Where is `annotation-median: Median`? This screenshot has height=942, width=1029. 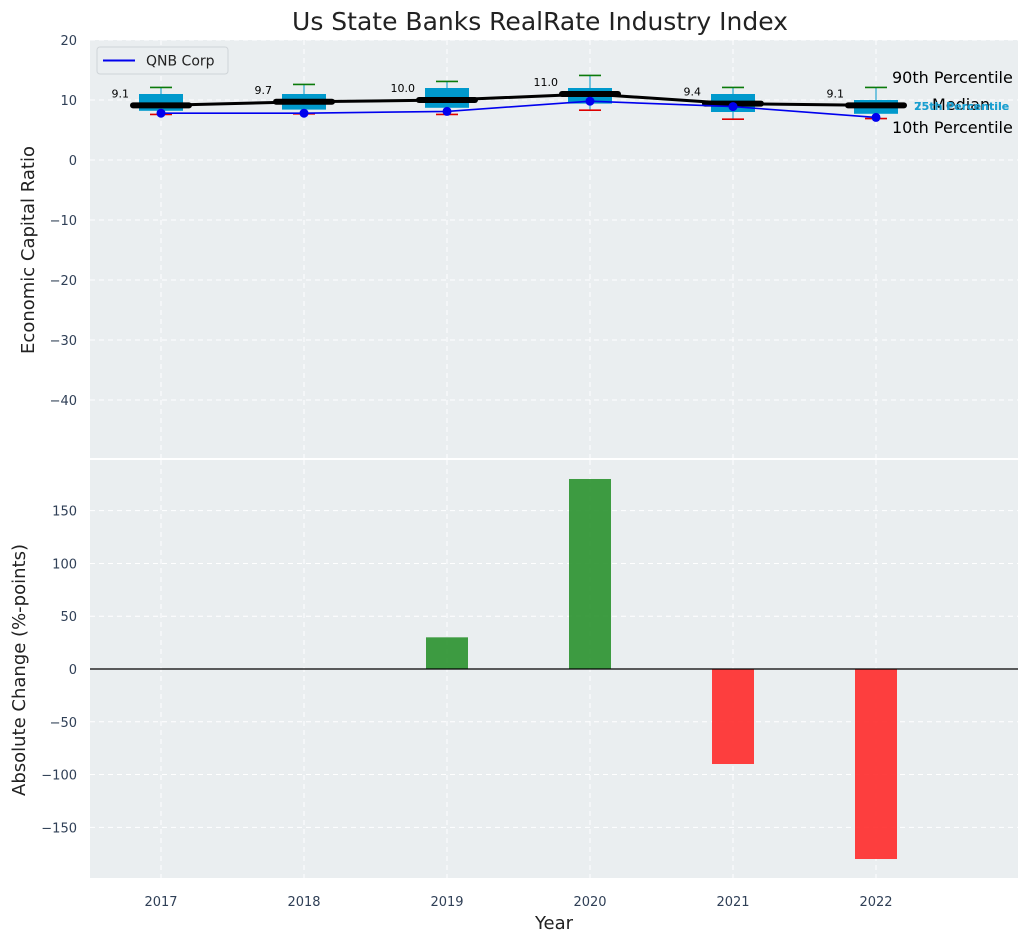
annotation-median: Median is located at coordinates (961, 104).